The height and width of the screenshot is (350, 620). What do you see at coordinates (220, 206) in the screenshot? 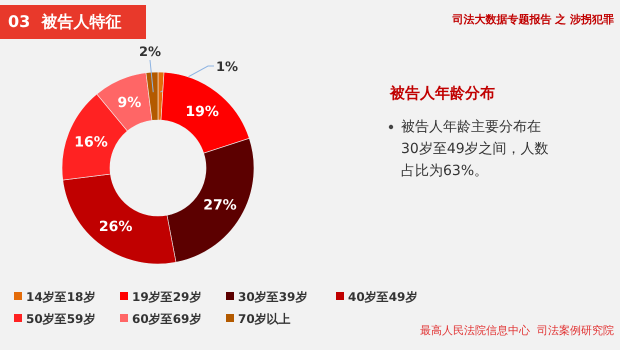
I see `data-label: 27%` at bounding box center [220, 206].